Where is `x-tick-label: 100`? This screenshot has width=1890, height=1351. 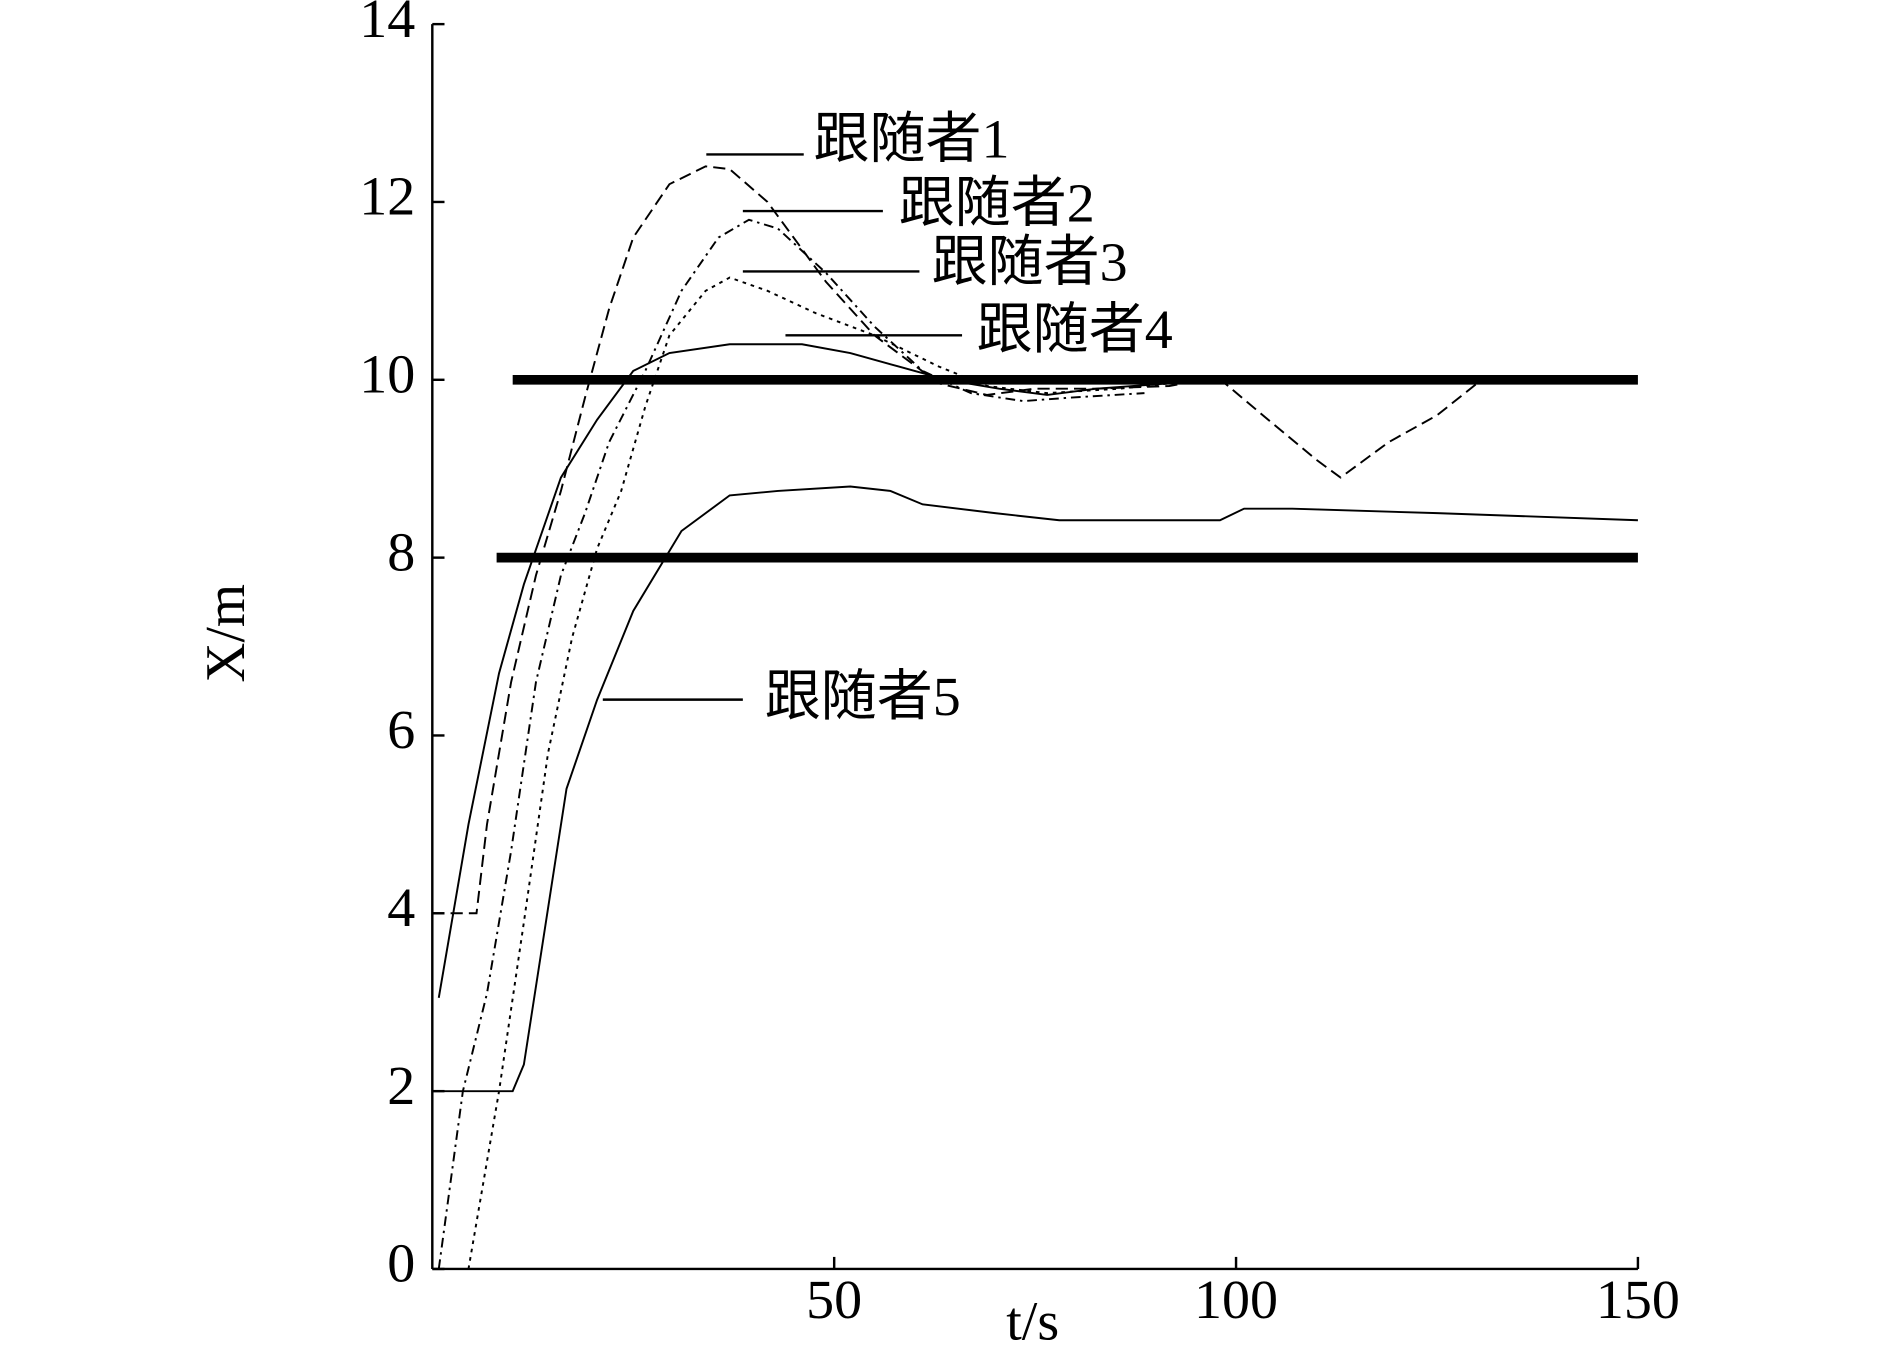 x-tick-label: 100 is located at coordinates (1236, 1300).